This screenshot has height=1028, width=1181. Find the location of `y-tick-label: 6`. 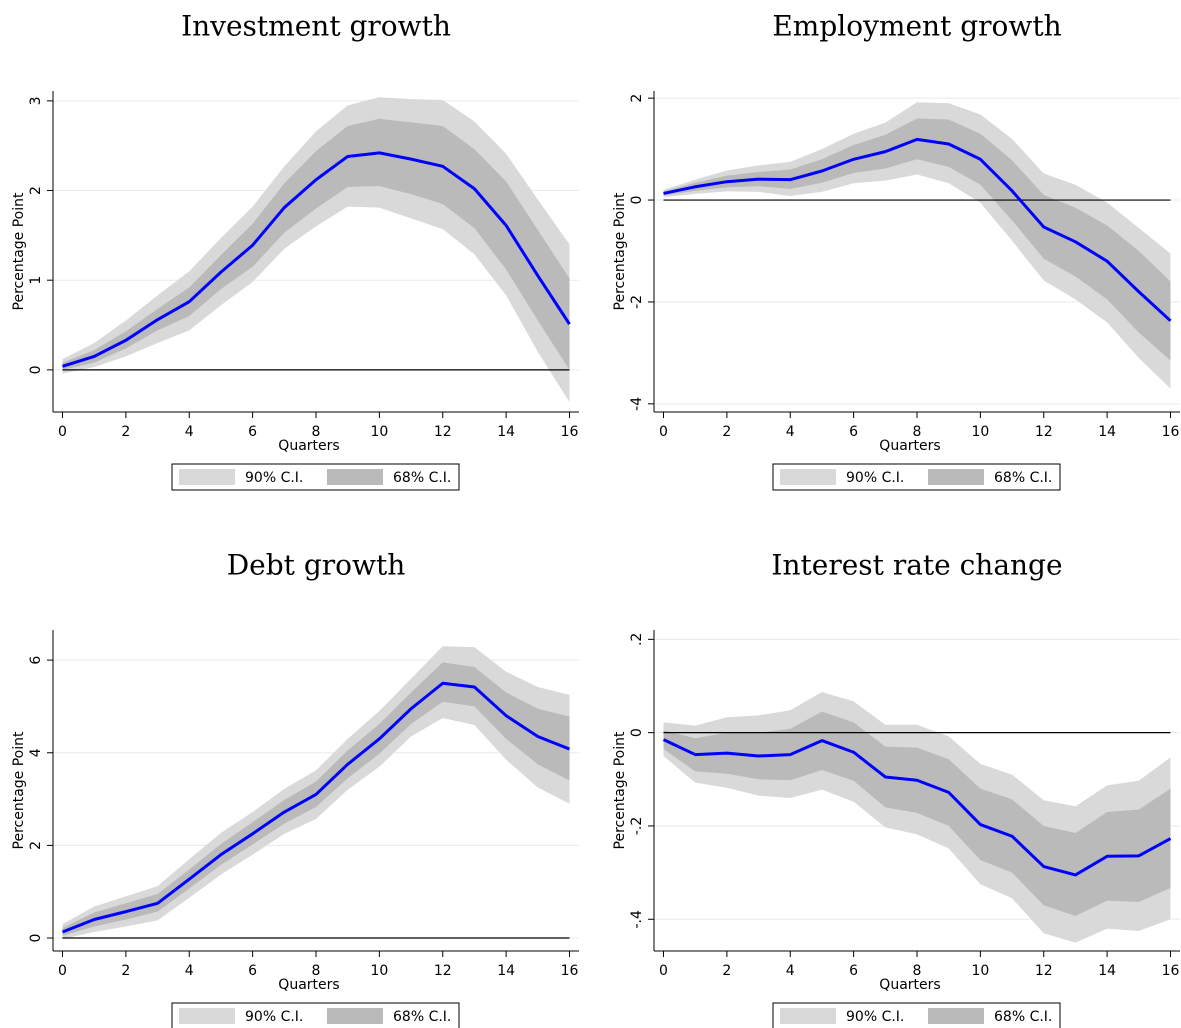

y-tick-label: 6 is located at coordinates (36, 660).